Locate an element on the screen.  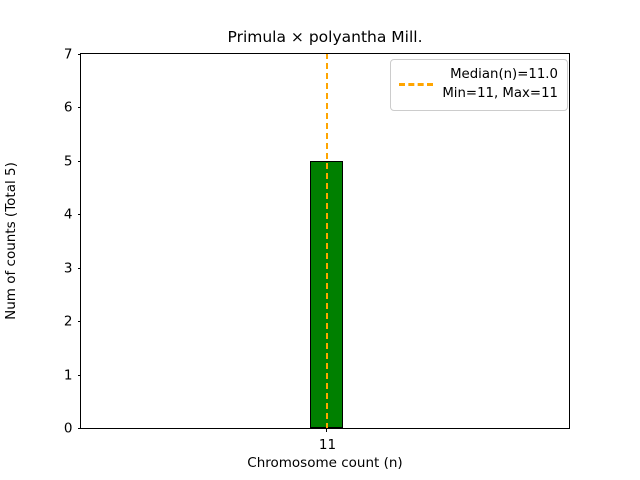
y-tick-label-2: 2 is located at coordinates (68, 321).